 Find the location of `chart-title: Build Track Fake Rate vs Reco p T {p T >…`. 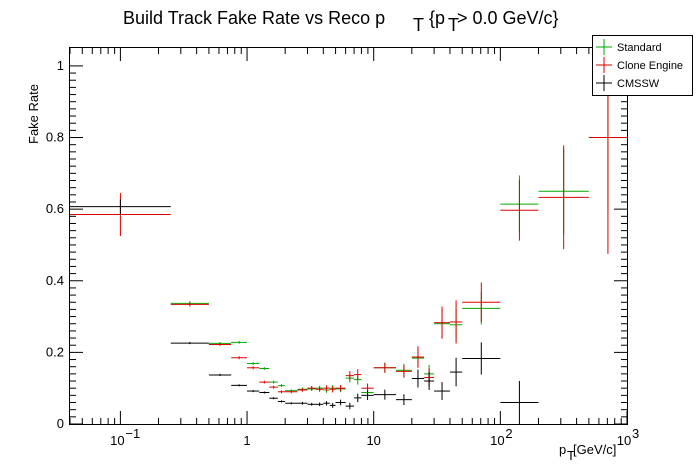

chart-title: Build Track Fake Rate vs Reco p T {p T >… is located at coordinates (341, 21).